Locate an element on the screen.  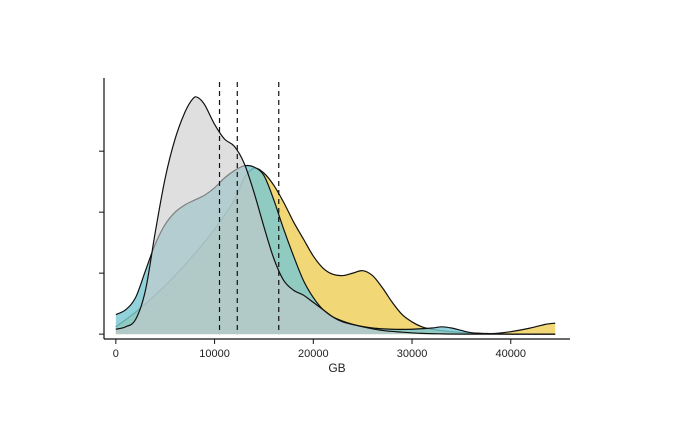
x-tick-label: 10000 is located at coordinates (214, 354).